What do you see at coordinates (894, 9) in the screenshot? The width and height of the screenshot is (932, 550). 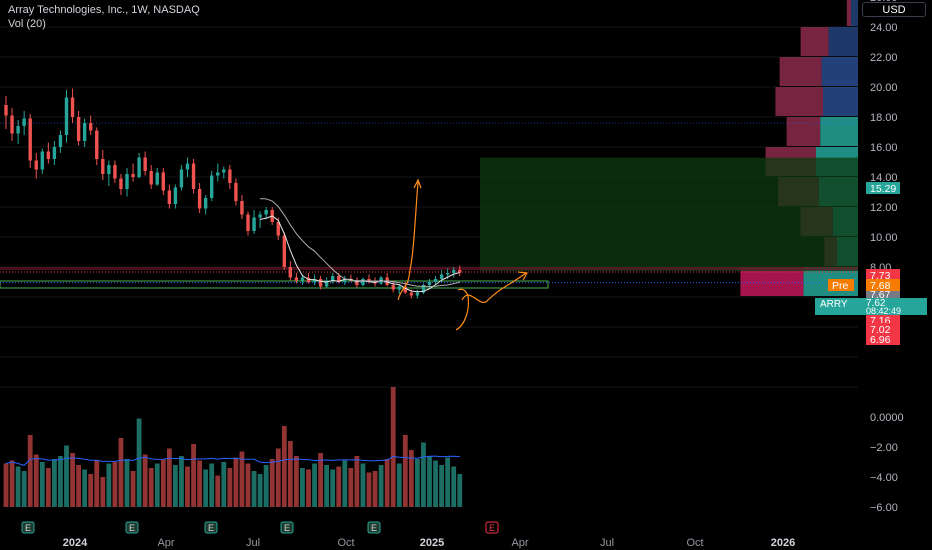 I see `currency-button: USD` at bounding box center [894, 9].